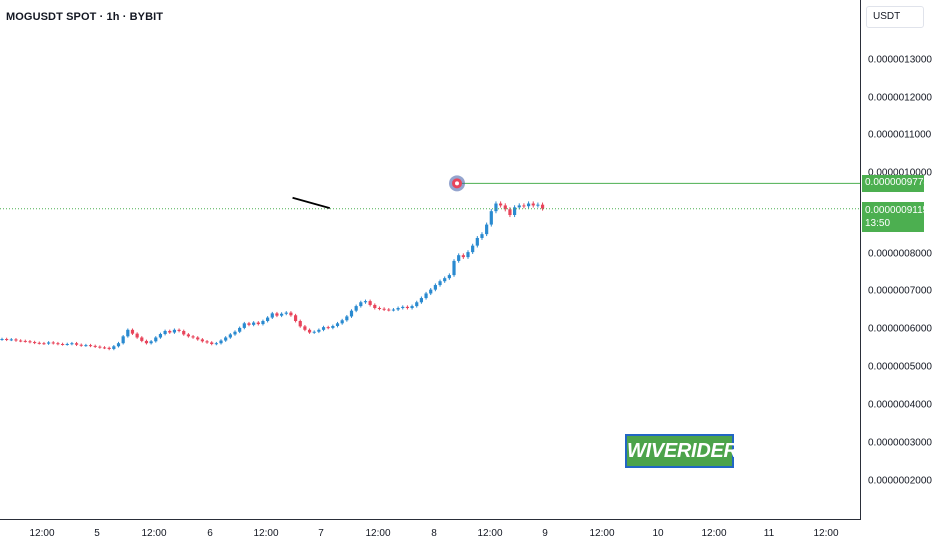  Describe the element at coordinates (900, 60) in the screenshot. I see `price-tick: 0.0000013000` at that location.